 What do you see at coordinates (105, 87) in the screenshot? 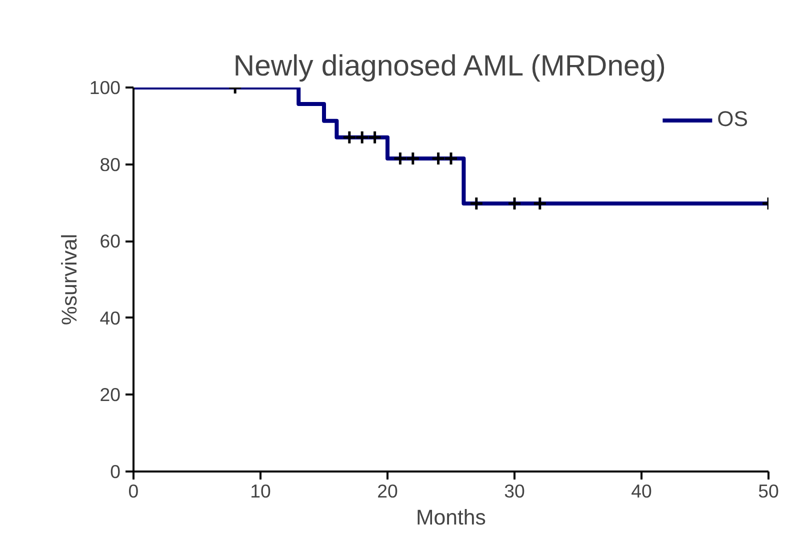
I see `y-tick-label: 100` at bounding box center [105, 87].